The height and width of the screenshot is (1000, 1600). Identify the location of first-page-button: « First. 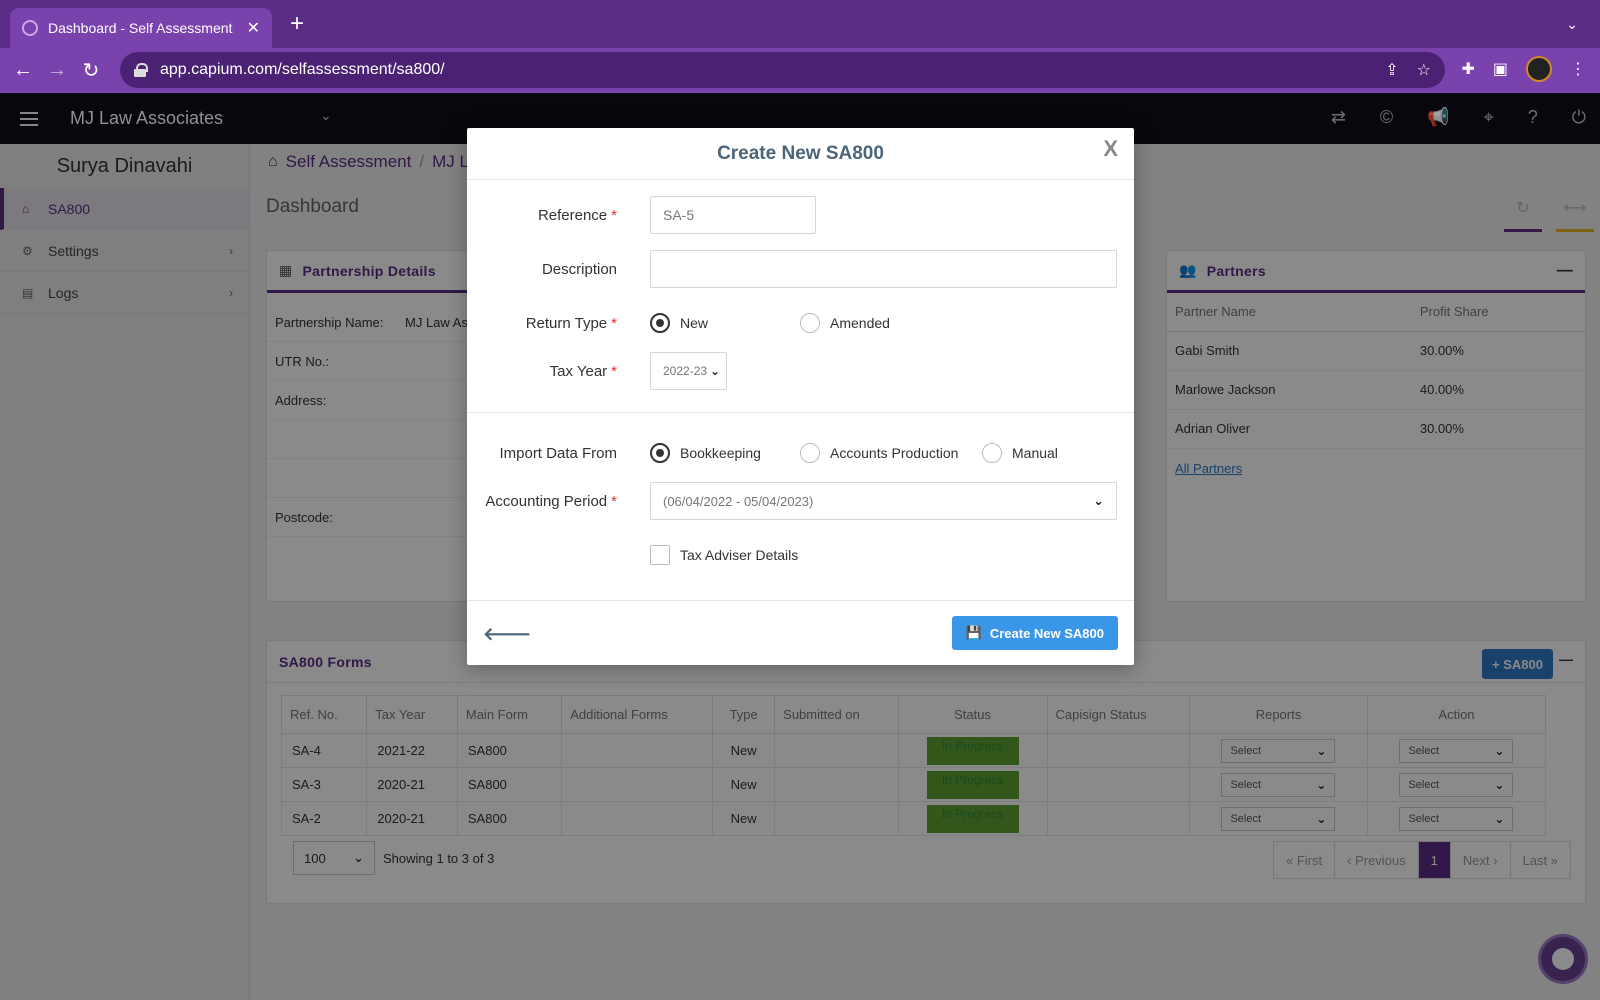
(1305, 860).